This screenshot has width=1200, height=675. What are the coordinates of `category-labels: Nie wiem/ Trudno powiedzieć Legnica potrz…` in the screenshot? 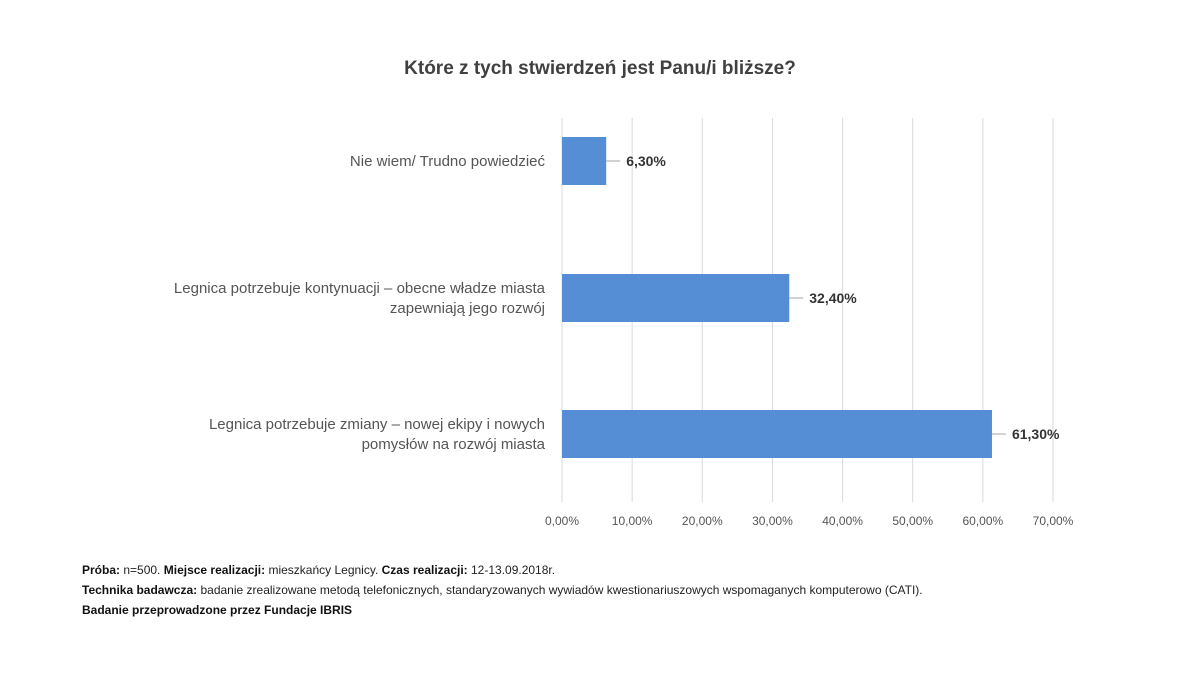 It's located at (360, 303).